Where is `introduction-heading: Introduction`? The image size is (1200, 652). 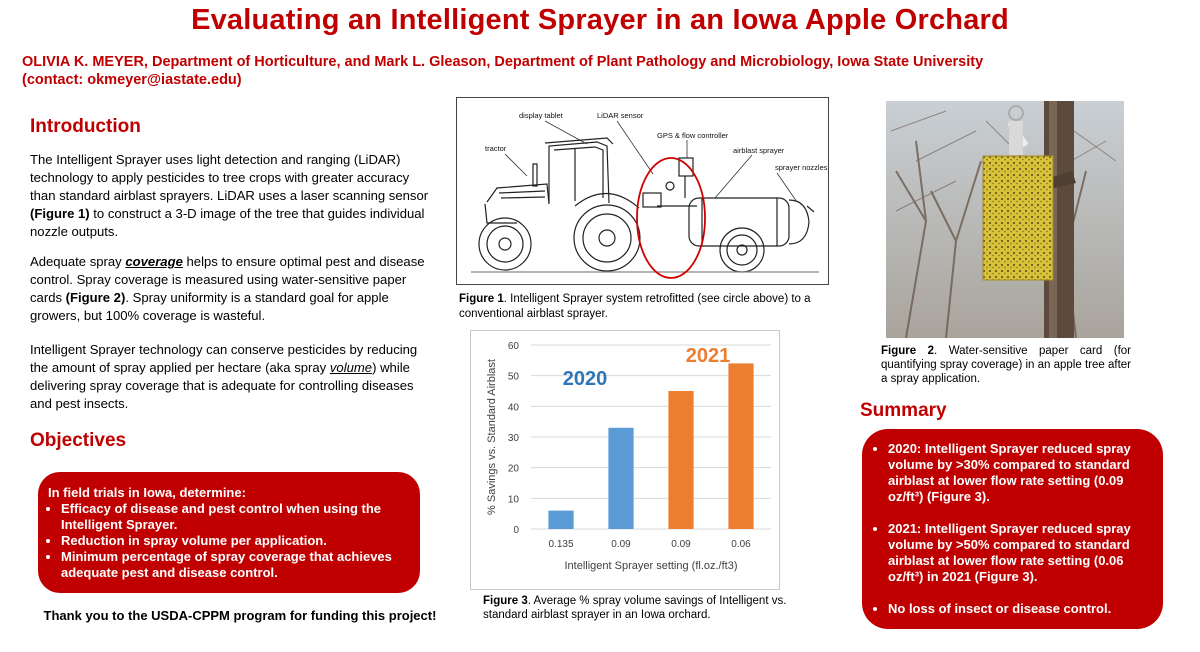
introduction-heading: Introduction is located at coordinates (85, 126).